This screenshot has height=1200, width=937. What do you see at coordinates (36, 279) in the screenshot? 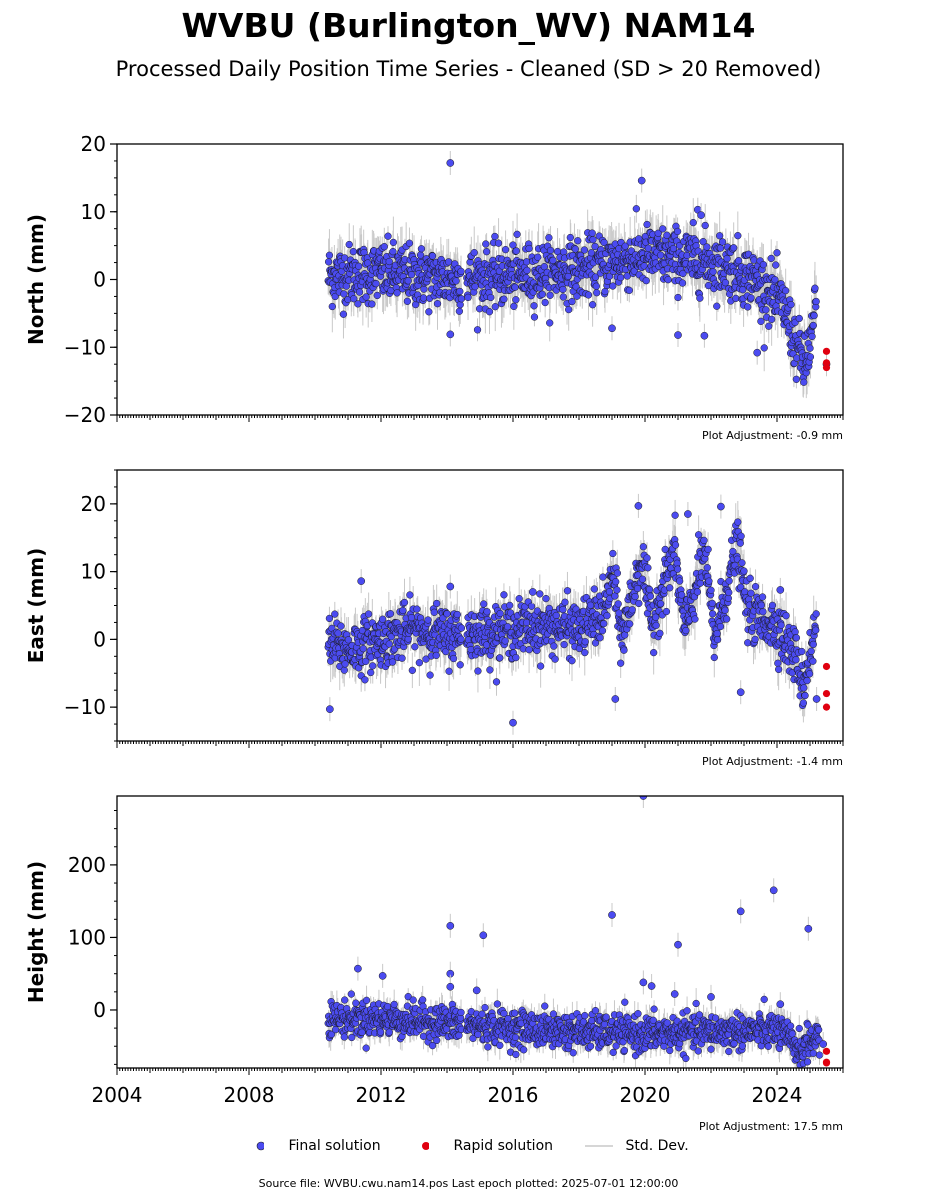
I see `y-axis-label: North (mm)` at bounding box center [36, 279].